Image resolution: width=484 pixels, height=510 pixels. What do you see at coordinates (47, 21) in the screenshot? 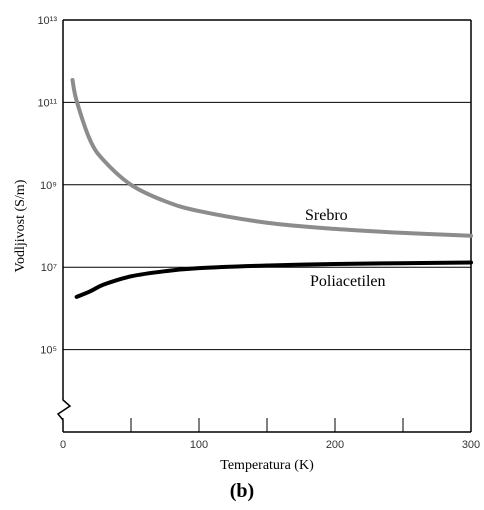
I see `y-tick-label: 10¹³` at bounding box center [47, 21].